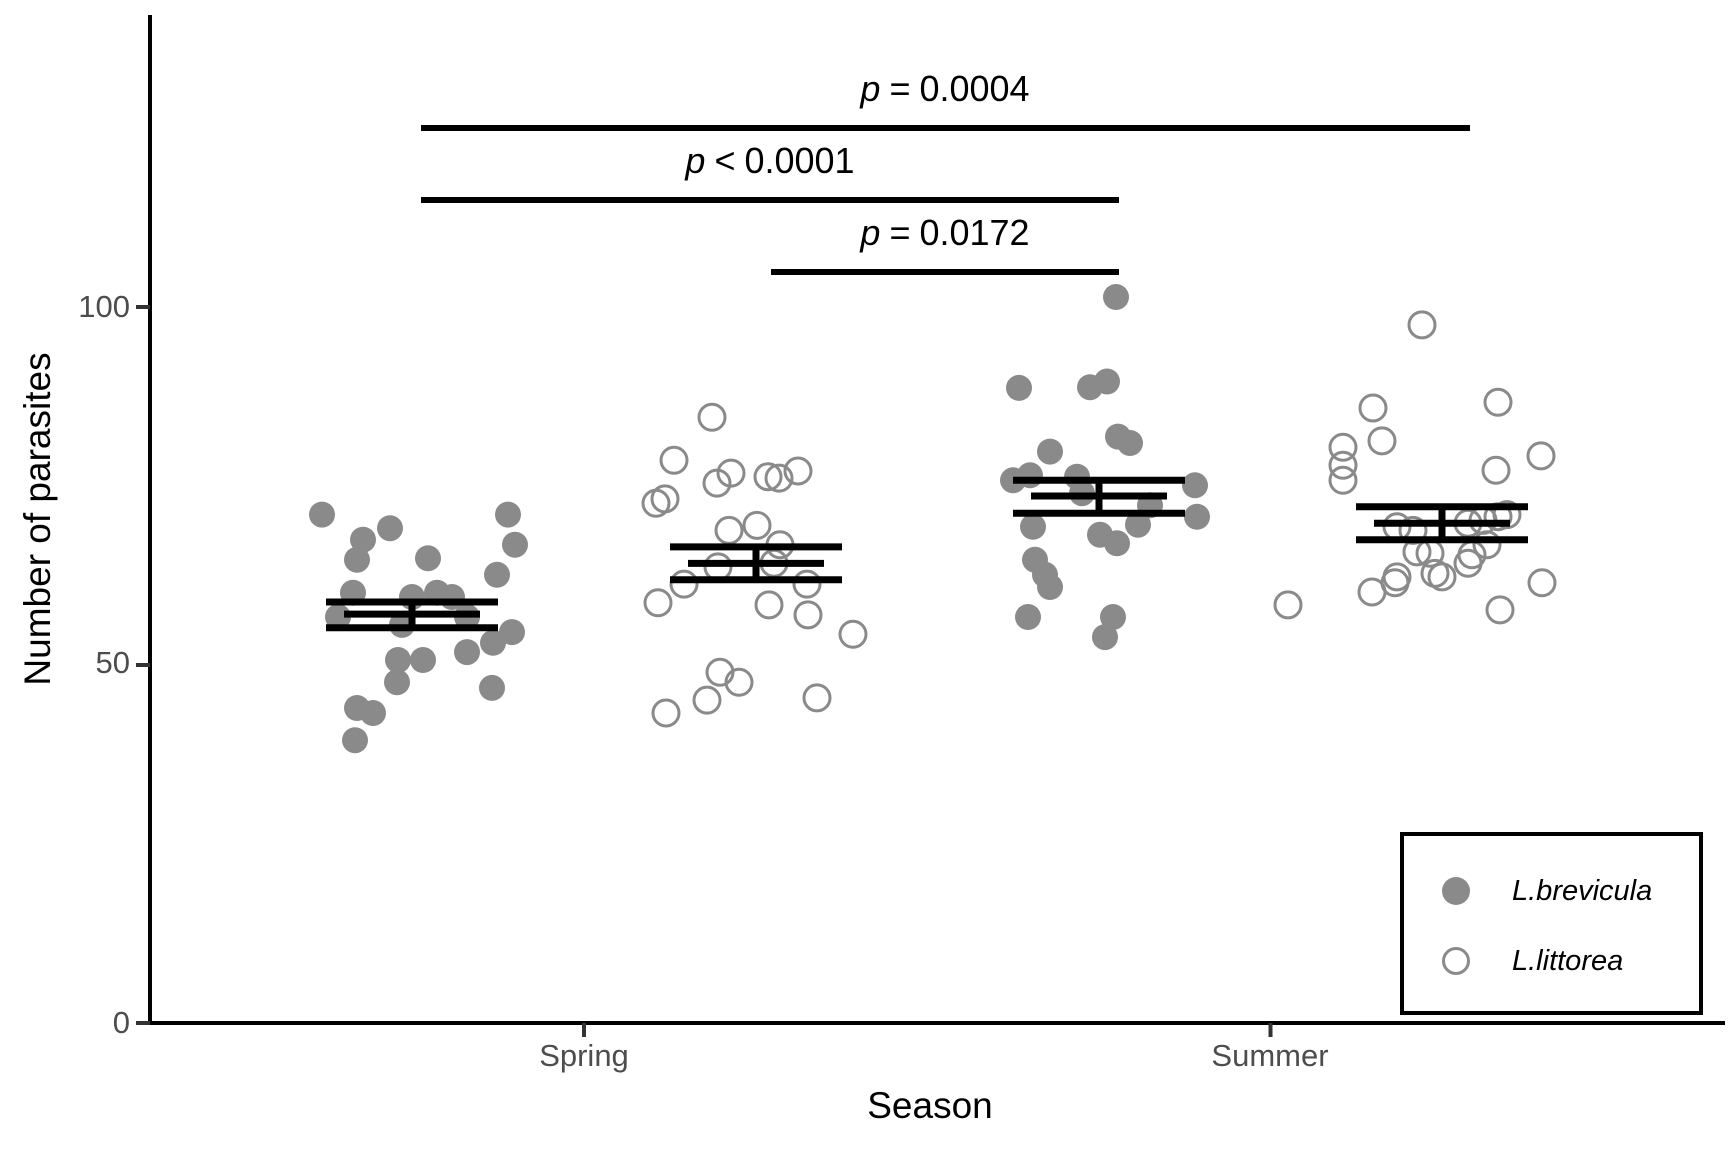 The image size is (1728, 1152). I want to click on filled-circle-icon, so click(1456, 891).